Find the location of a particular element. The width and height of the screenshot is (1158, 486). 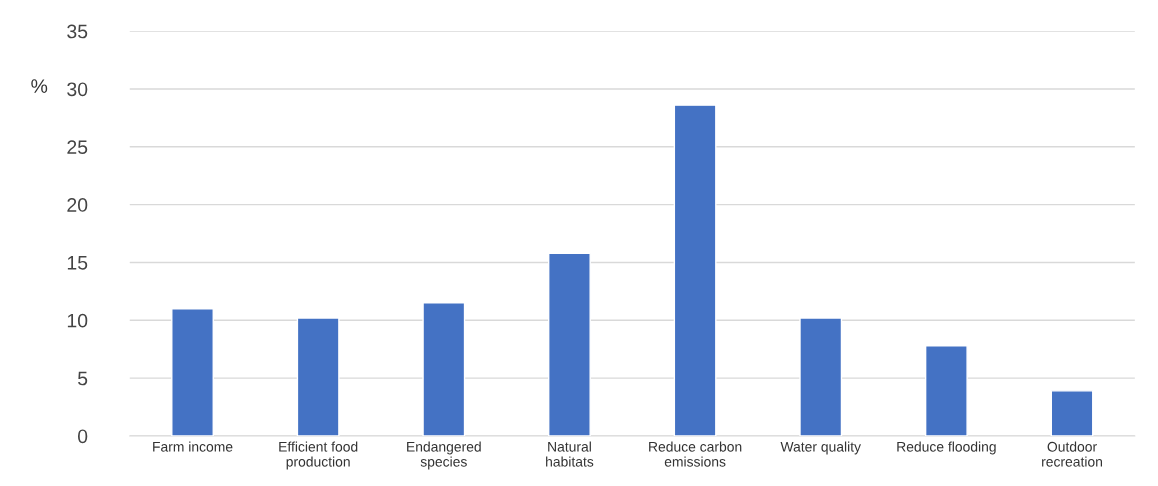

y-tick-label: 20 is located at coordinates (77, 205).